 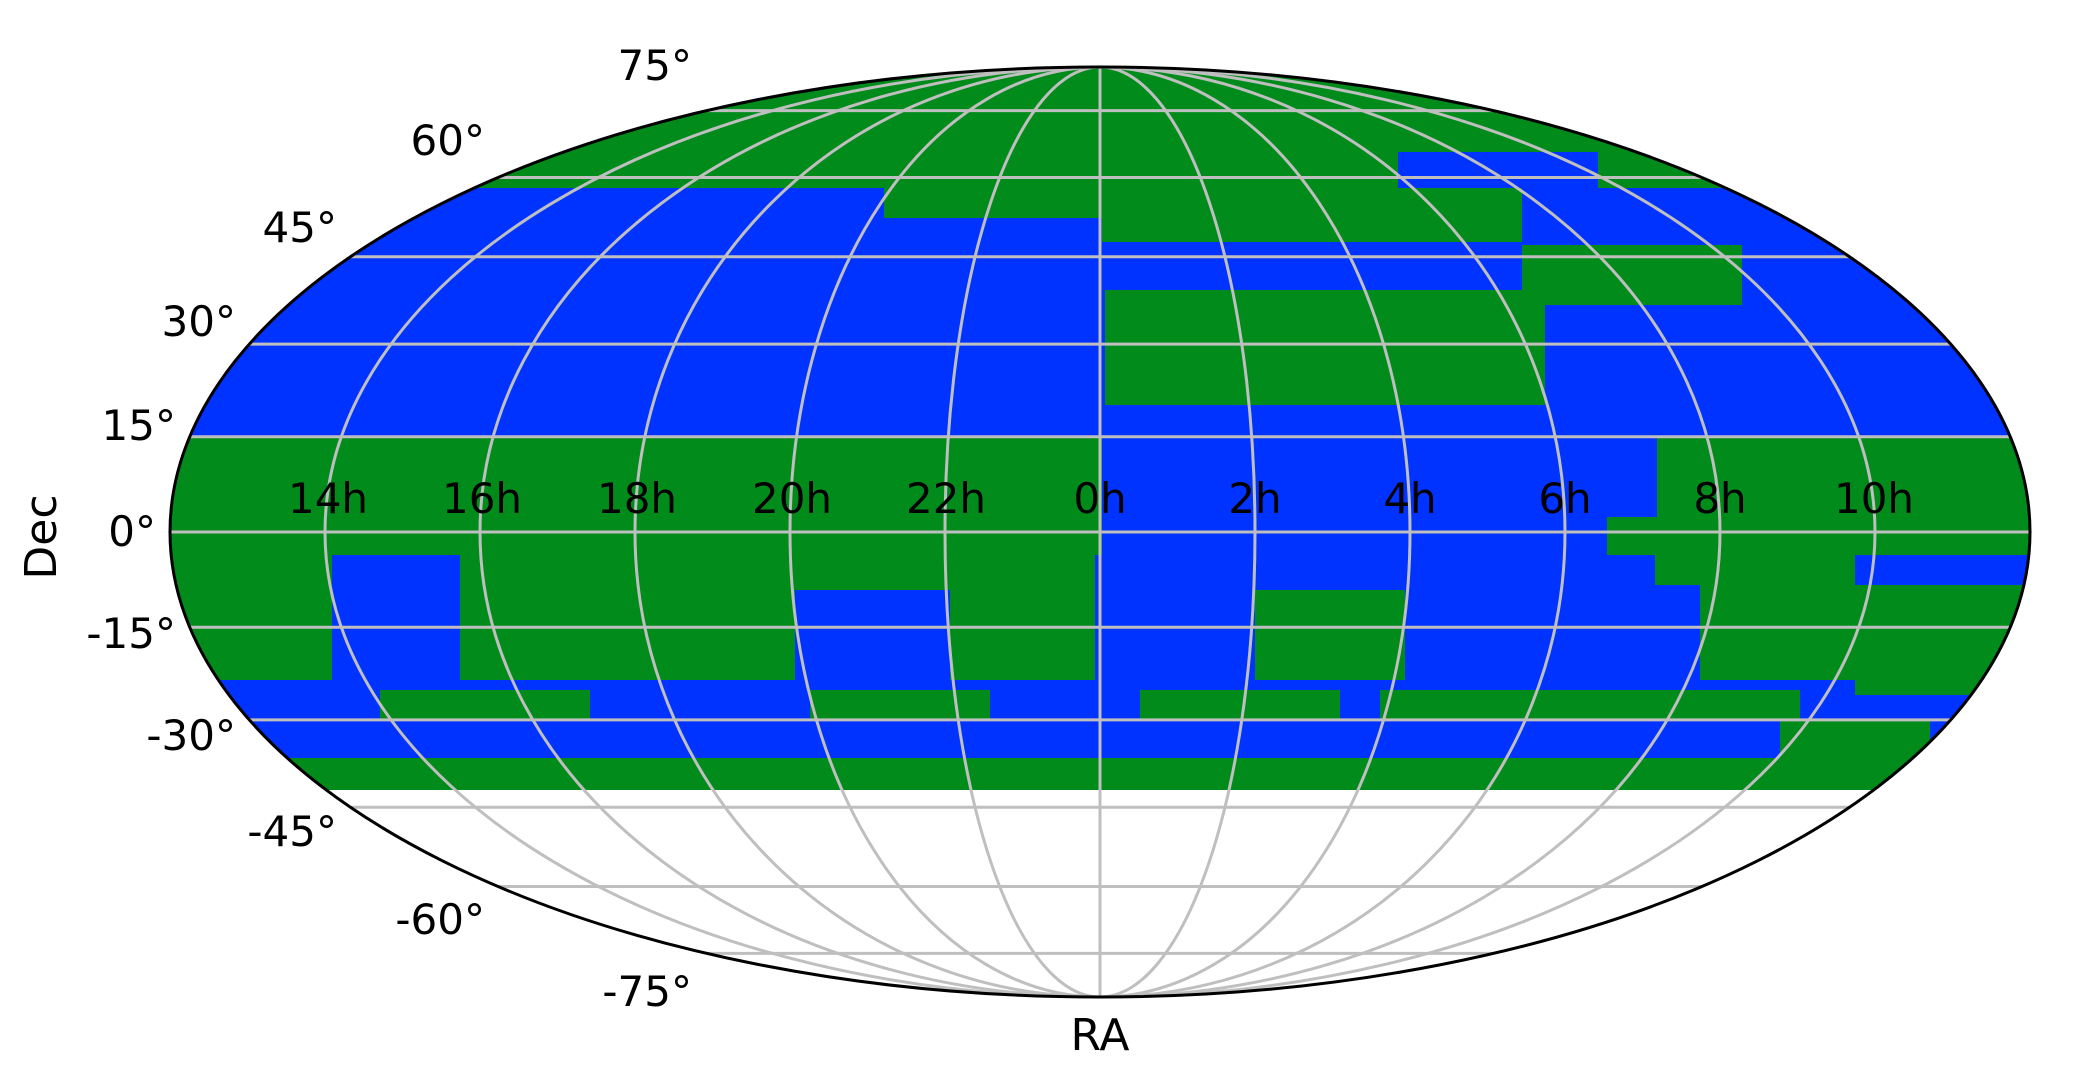 I want to click on dec-tick-label: 75°, so click(x=655, y=65).